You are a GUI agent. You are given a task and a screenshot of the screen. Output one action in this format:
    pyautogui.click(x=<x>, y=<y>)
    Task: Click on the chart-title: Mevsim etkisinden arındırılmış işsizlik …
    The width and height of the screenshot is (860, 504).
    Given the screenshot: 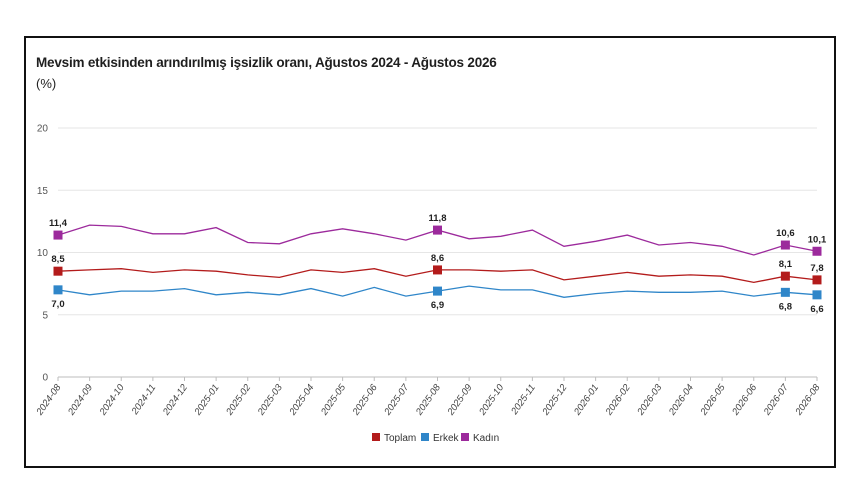 What is the action you would take?
    pyautogui.click(x=266, y=62)
    